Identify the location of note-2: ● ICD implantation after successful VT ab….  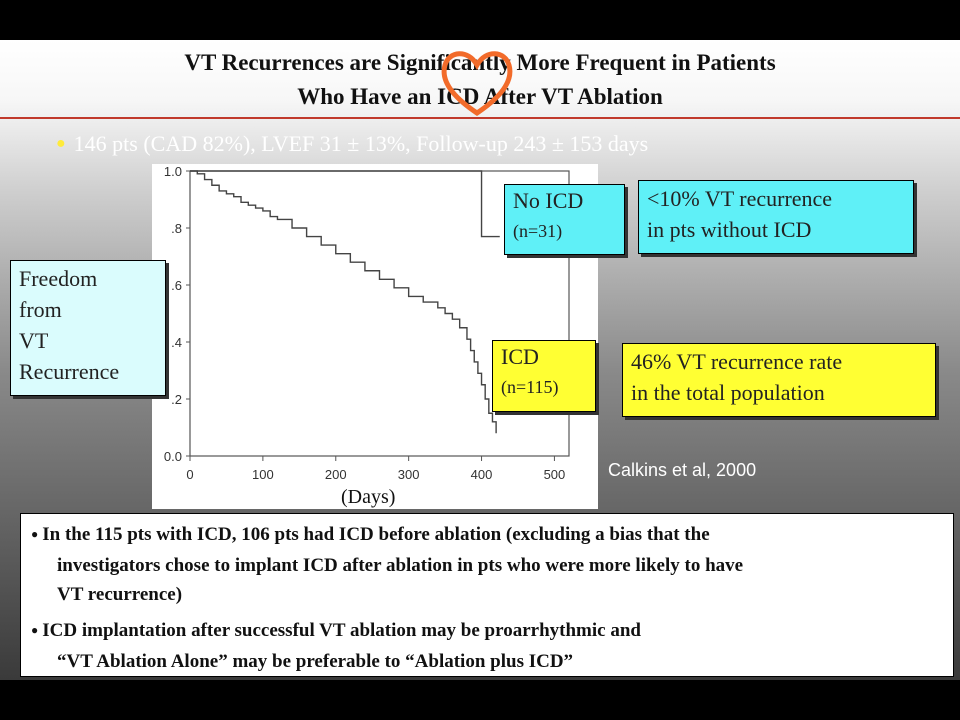
(481, 646).